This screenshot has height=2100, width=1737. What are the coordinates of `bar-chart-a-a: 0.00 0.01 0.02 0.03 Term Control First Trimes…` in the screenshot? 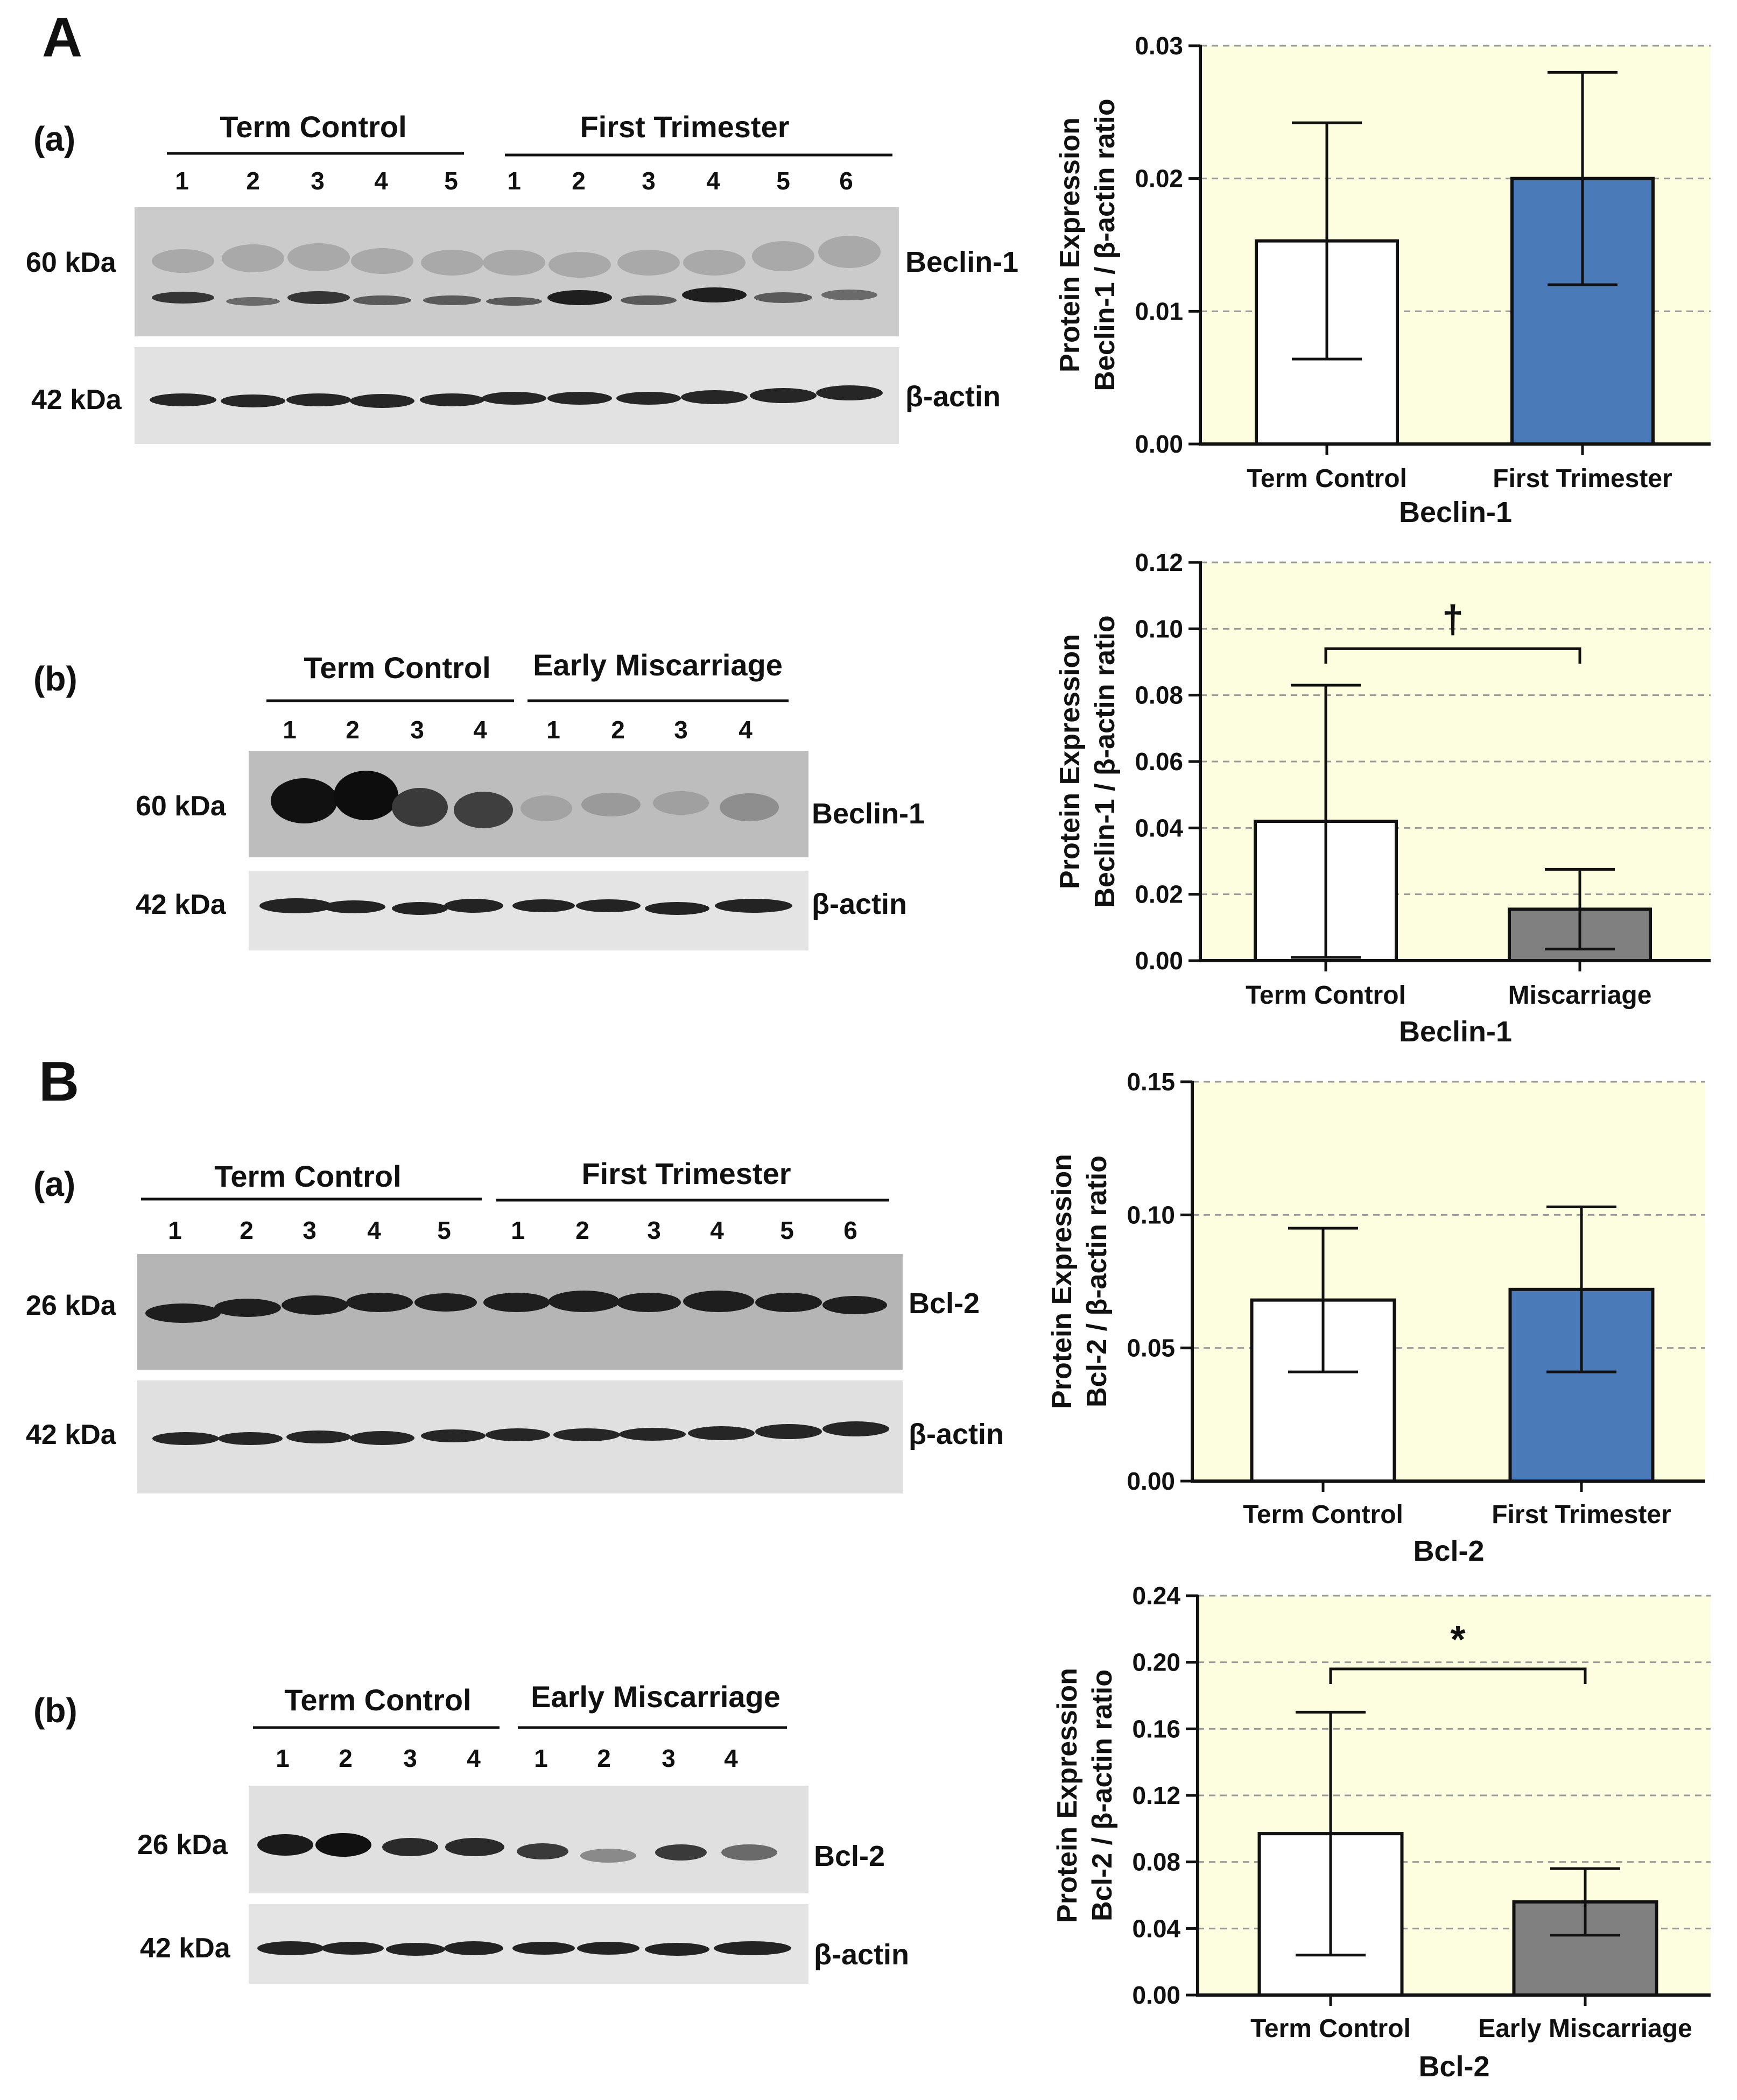 It's located at (1382, 280).